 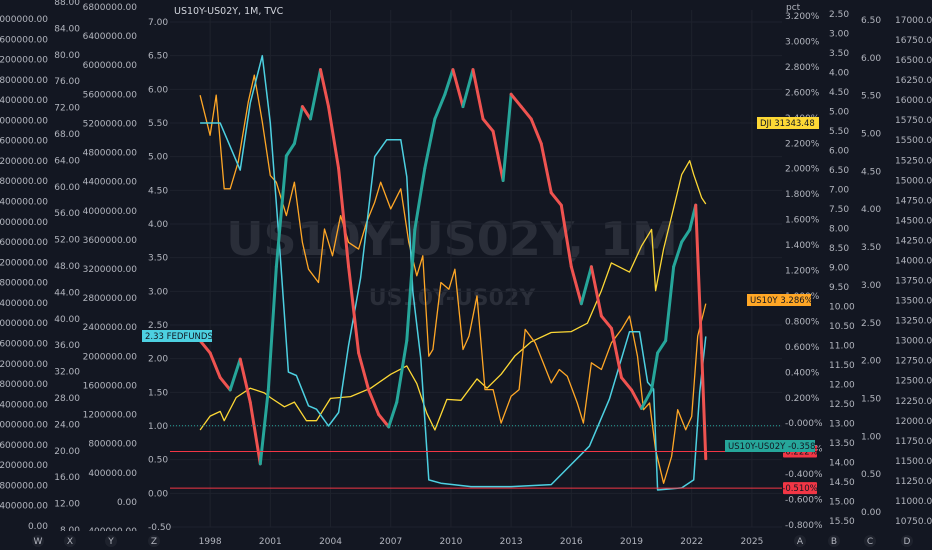 What do you see at coordinates (839, 171) in the screenshot?
I see `axis6-tick: 6.50` at bounding box center [839, 171].